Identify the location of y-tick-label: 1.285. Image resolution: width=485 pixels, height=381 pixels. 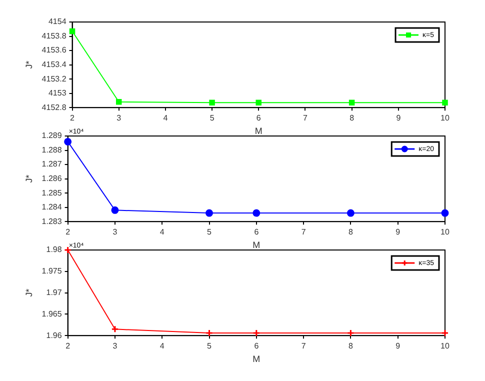
(52, 193).